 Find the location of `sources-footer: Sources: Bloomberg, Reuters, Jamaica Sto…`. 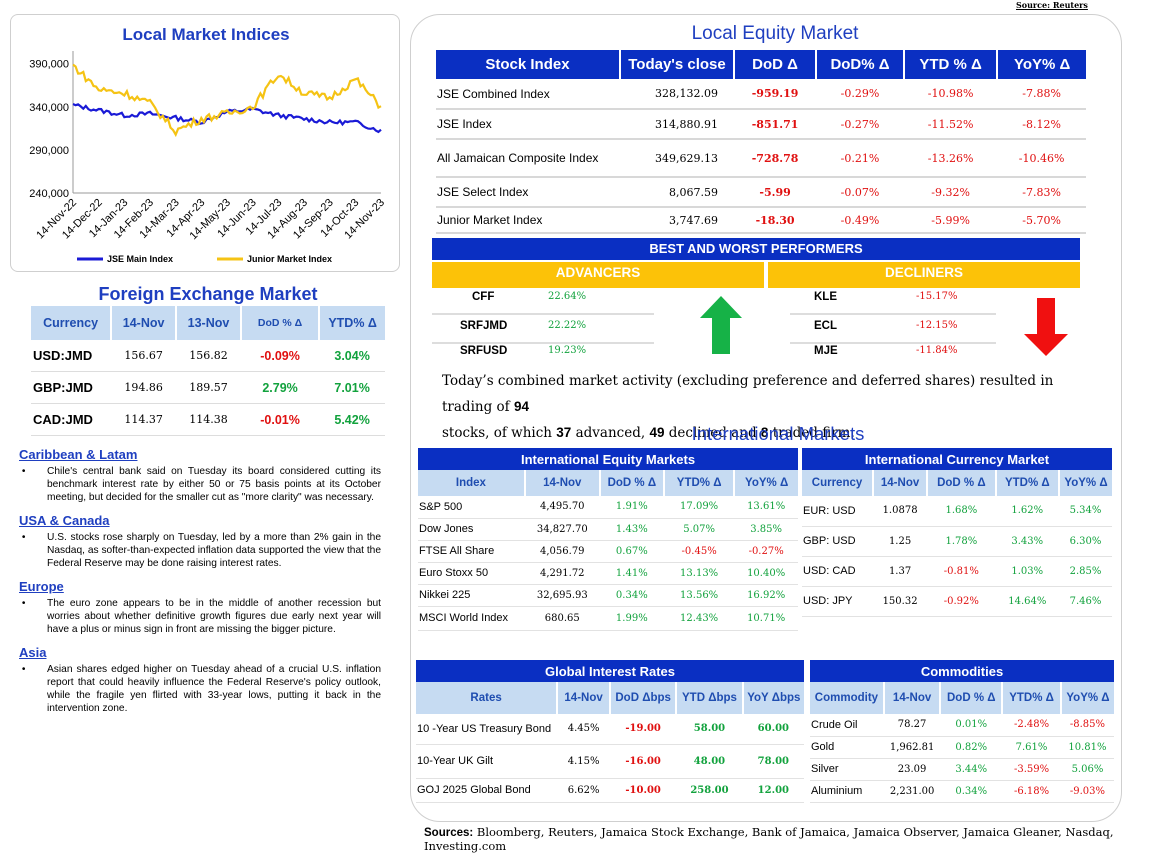

sources-footer: Sources: Bloomberg, Reuters, Jamaica Sto… is located at coordinates (788, 839).